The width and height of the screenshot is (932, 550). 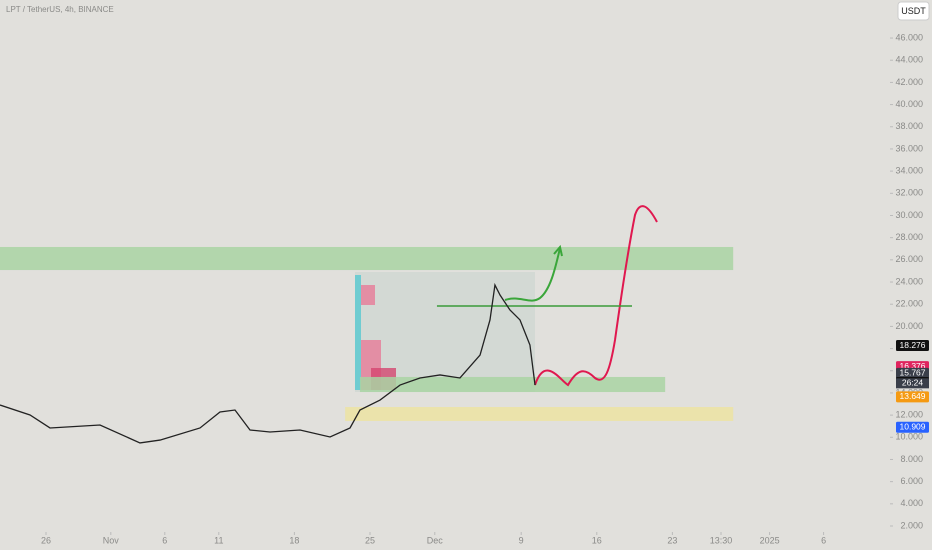 What do you see at coordinates (521, 540) in the screenshot?
I see `x-tick-label: 9` at bounding box center [521, 540].